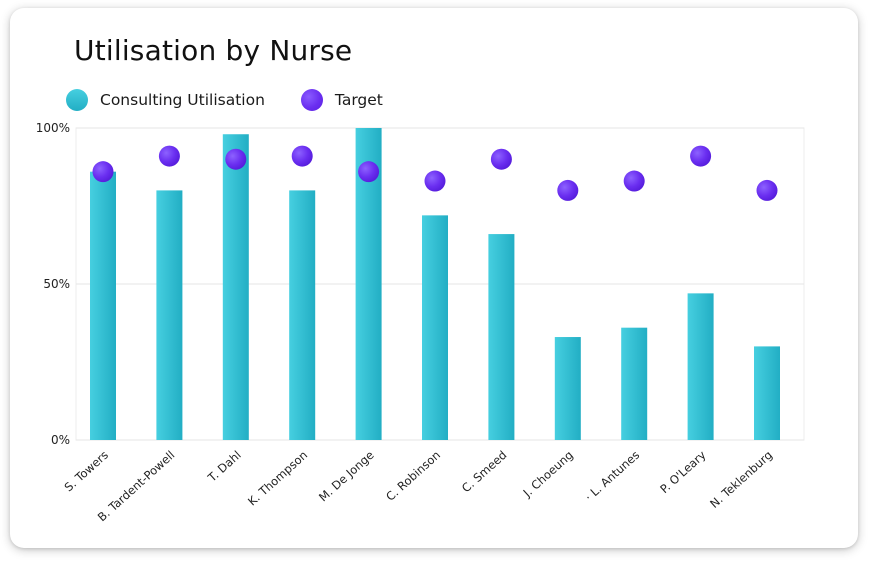 This screenshot has height=571, width=881. I want to click on legend-label-target: Target, so click(358, 100).